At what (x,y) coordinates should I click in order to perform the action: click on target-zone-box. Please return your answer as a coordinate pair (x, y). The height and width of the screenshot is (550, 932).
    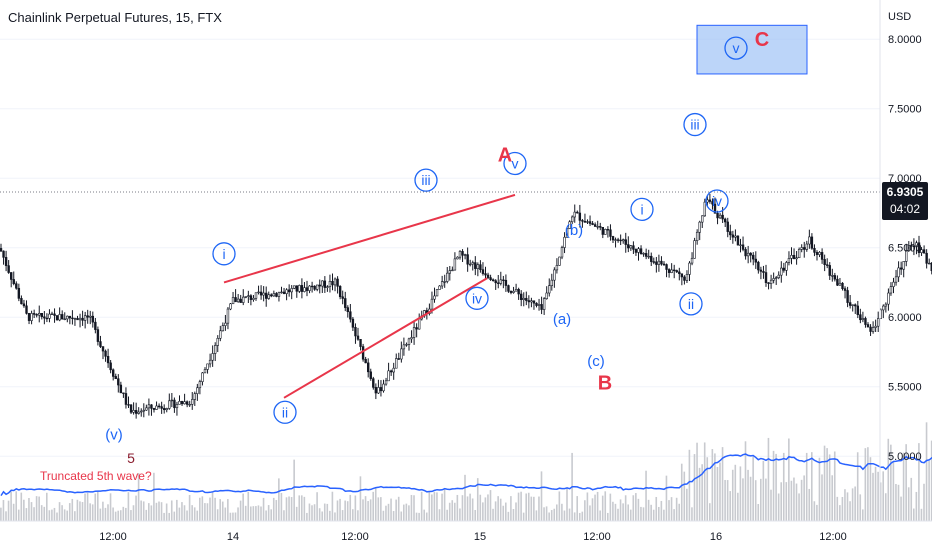
    Looking at the image, I should click on (752, 49).